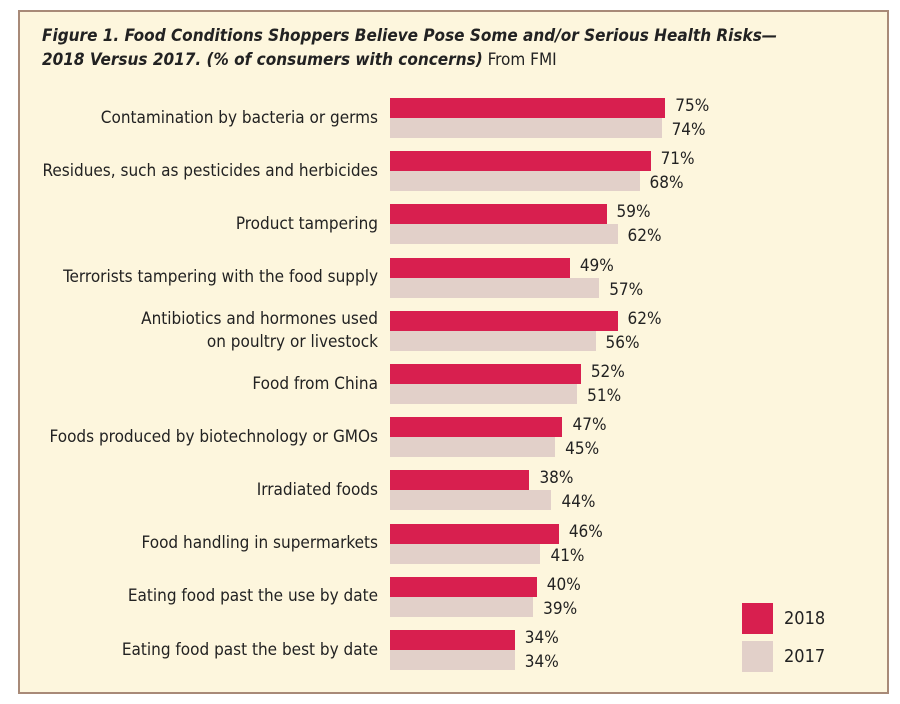 The image size is (900, 704). Describe the element at coordinates (585, 531) in the screenshot. I see `value-label: 46%` at that location.